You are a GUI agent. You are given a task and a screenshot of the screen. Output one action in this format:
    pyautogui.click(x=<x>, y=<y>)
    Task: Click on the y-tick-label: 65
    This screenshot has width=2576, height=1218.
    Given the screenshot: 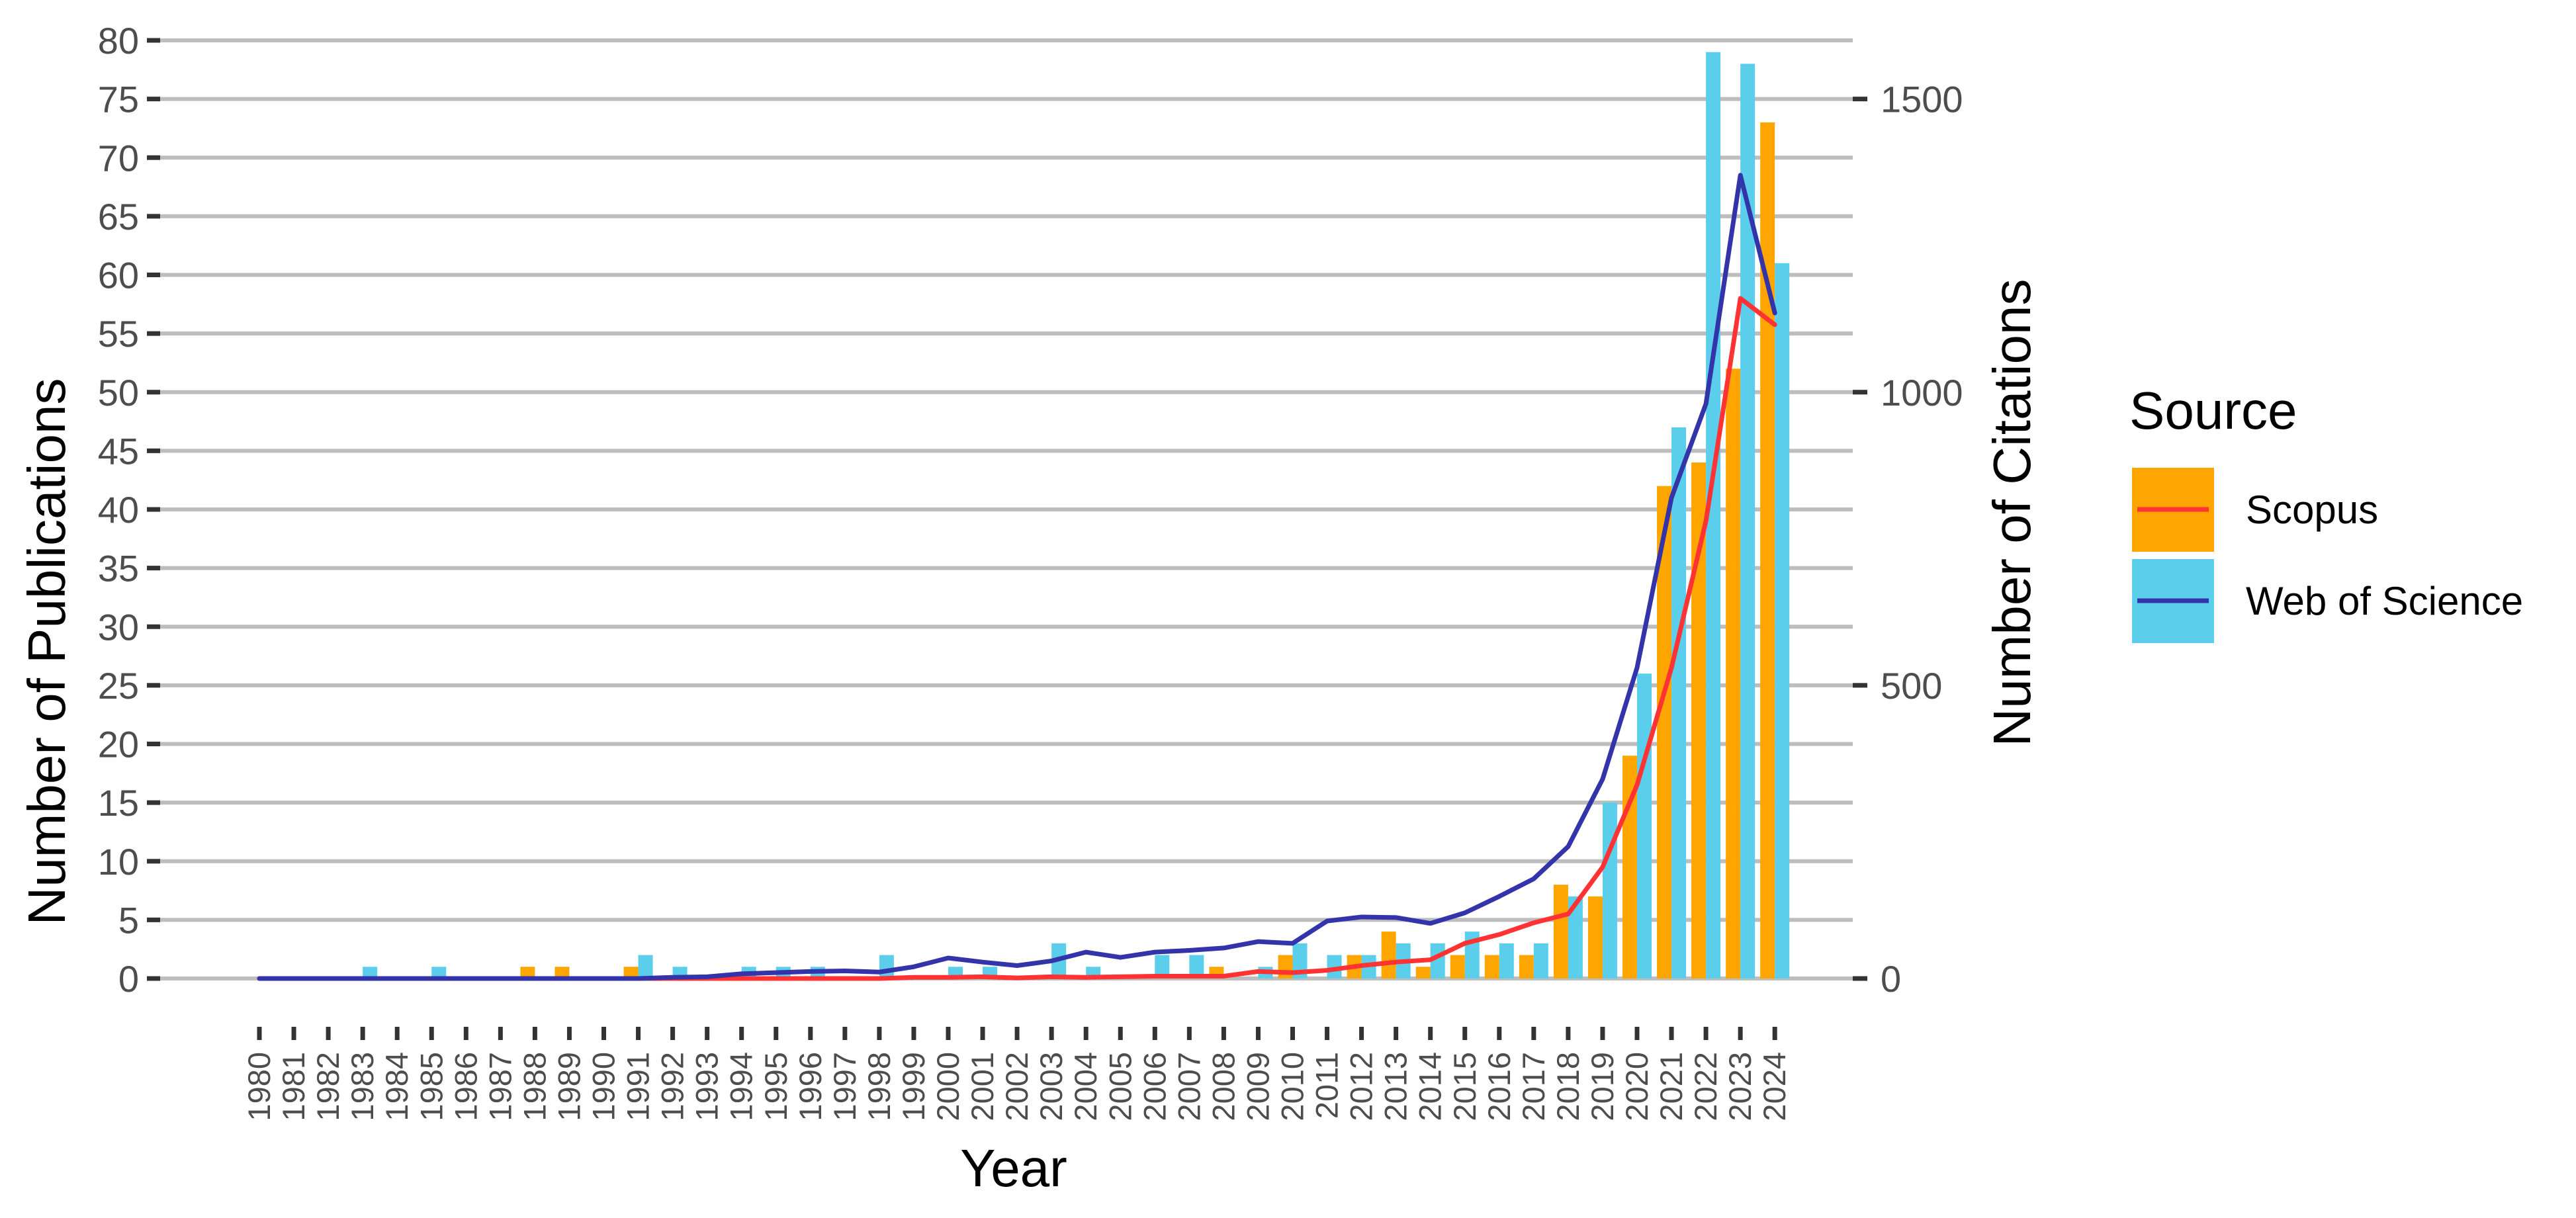 What is the action you would take?
    pyautogui.click(x=118, y=217)
    